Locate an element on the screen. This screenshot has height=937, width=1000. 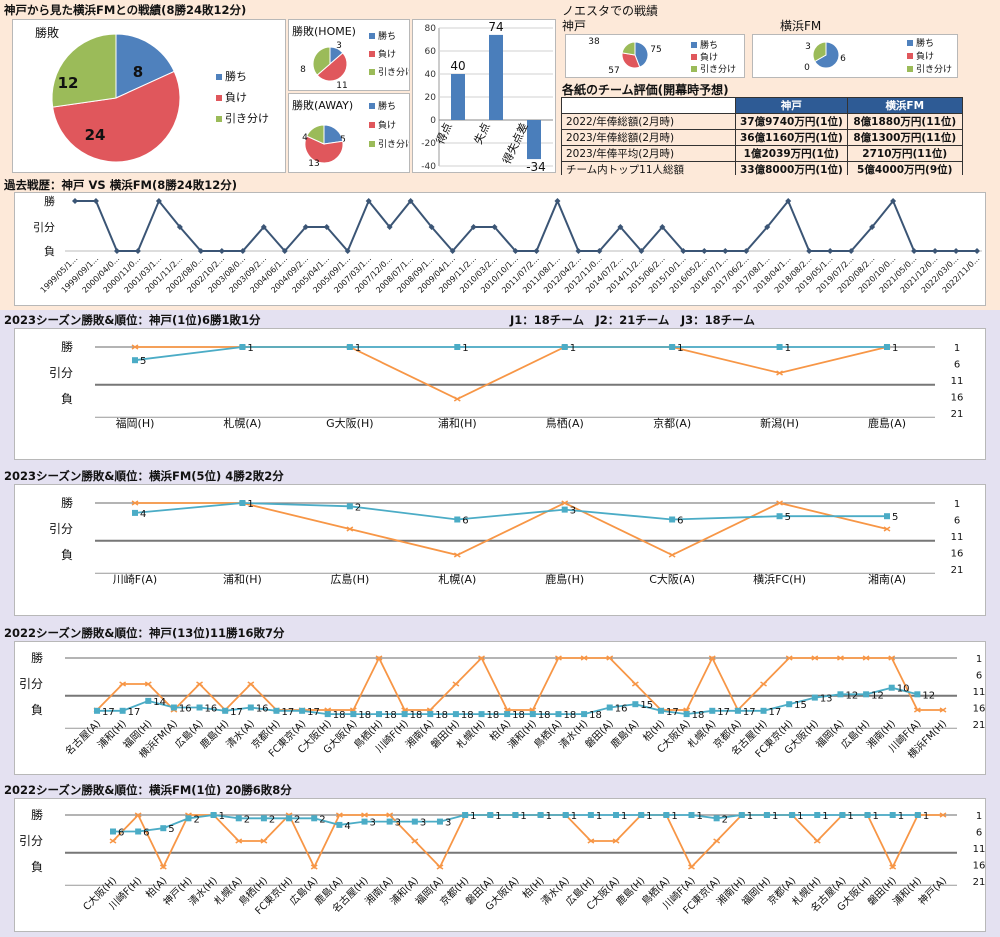
pie-data-label: 4 is located at coordinates (305, 138).